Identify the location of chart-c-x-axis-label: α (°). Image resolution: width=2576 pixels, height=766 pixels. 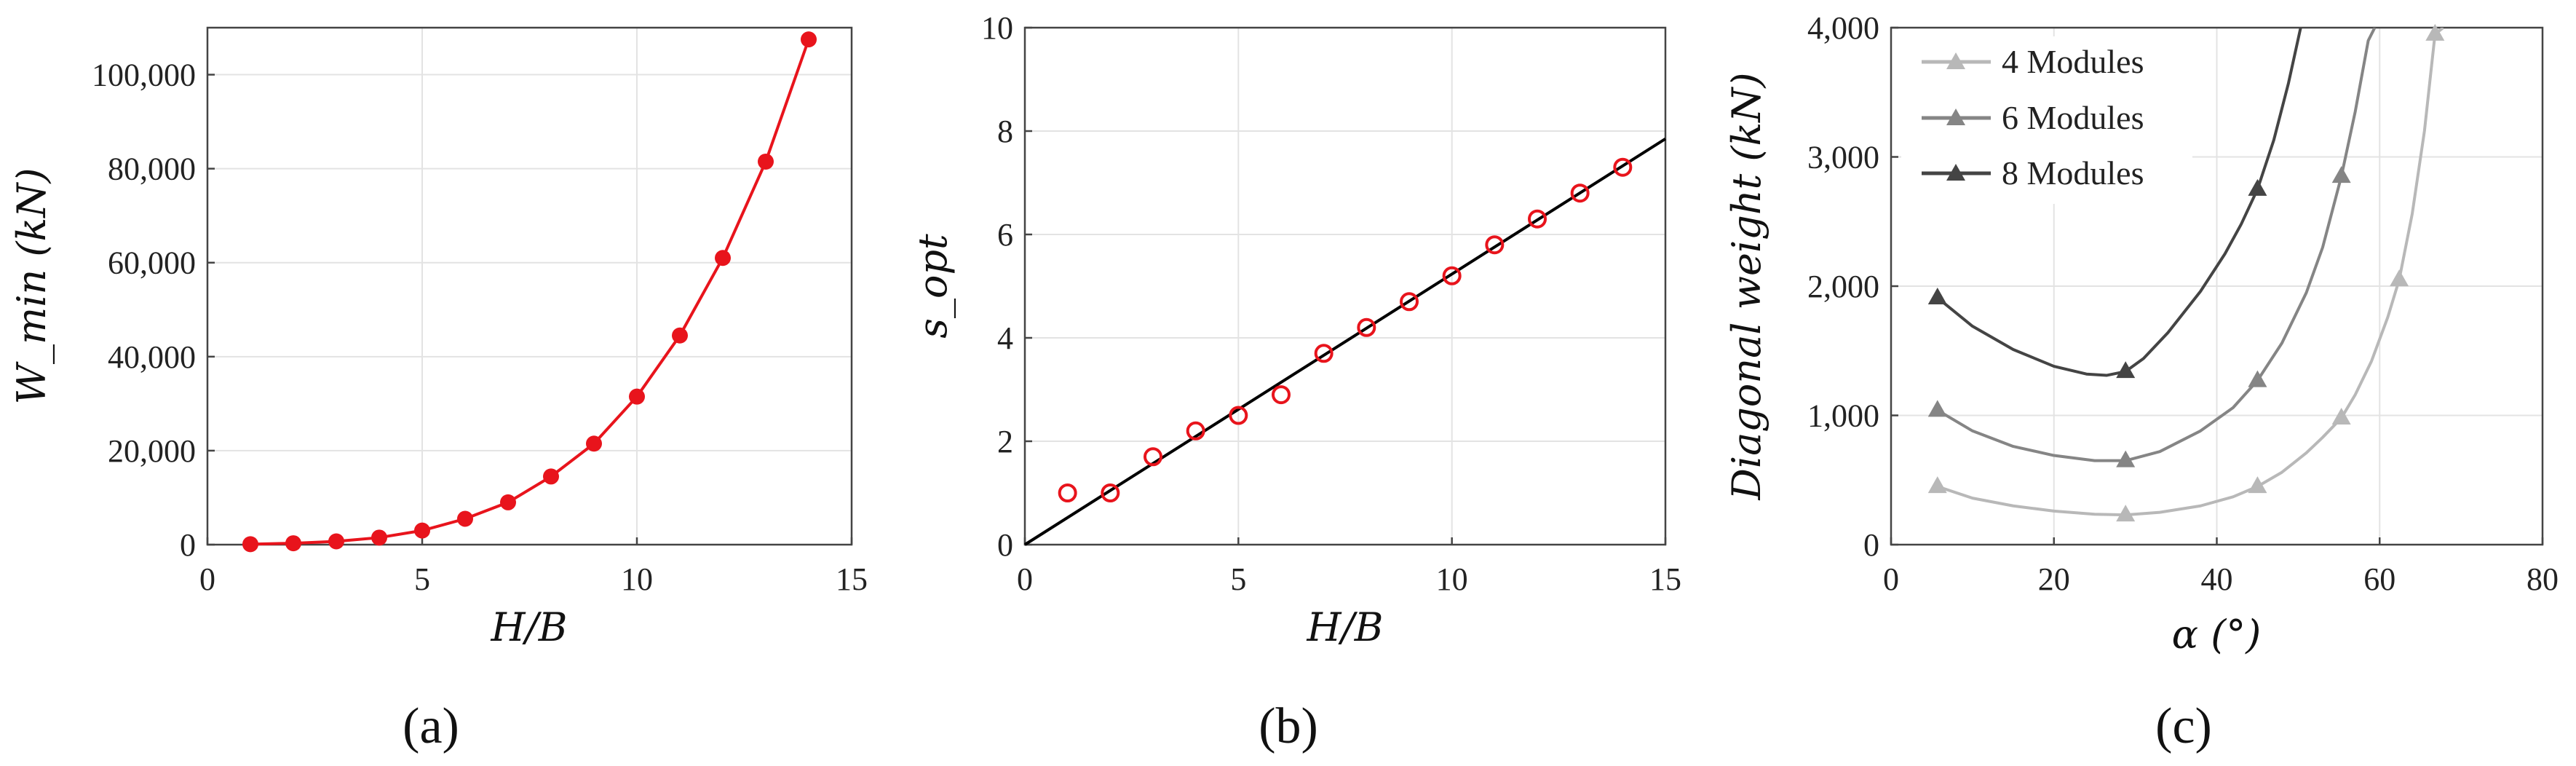
(2217, 635).